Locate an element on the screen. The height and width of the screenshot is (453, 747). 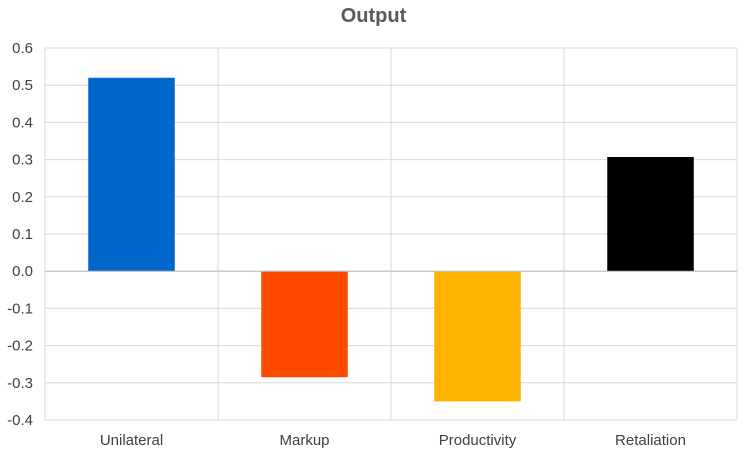
y-tick-label: 0.5 is located at coordinates (22, 85).